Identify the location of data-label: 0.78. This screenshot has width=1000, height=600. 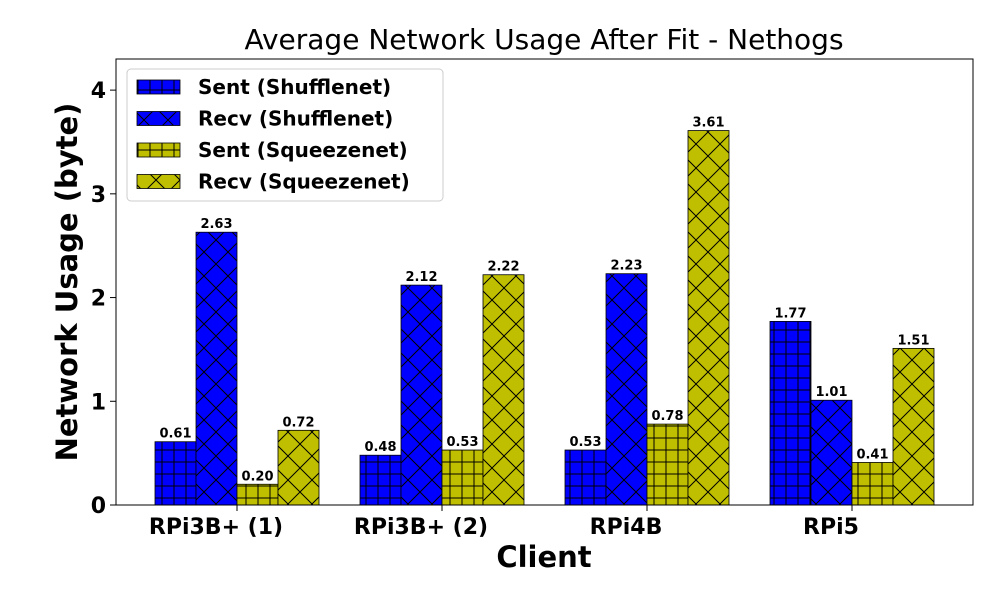
(667, 416).